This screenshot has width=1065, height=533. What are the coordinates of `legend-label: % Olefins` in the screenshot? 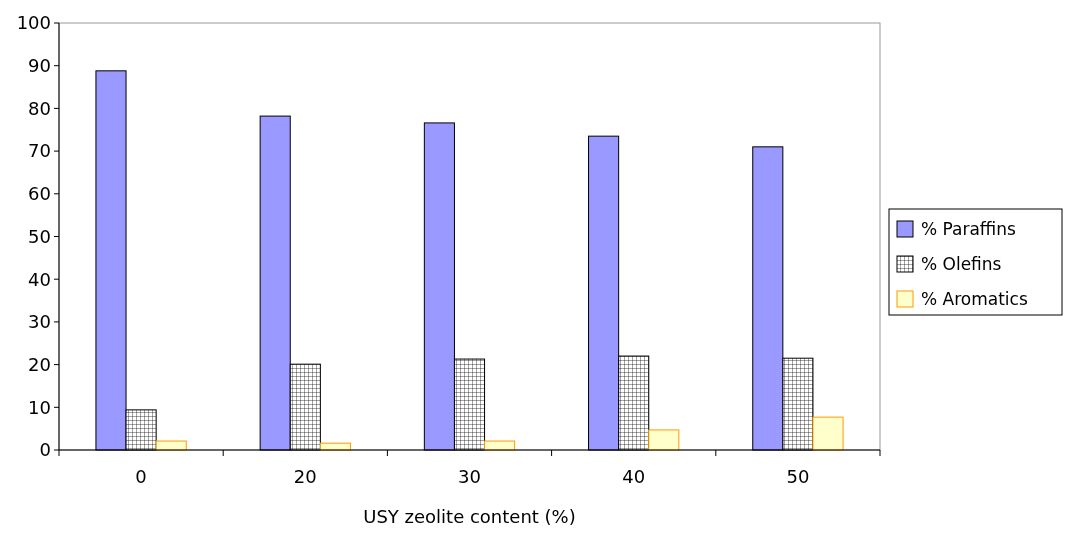 It's located at (961, 263).